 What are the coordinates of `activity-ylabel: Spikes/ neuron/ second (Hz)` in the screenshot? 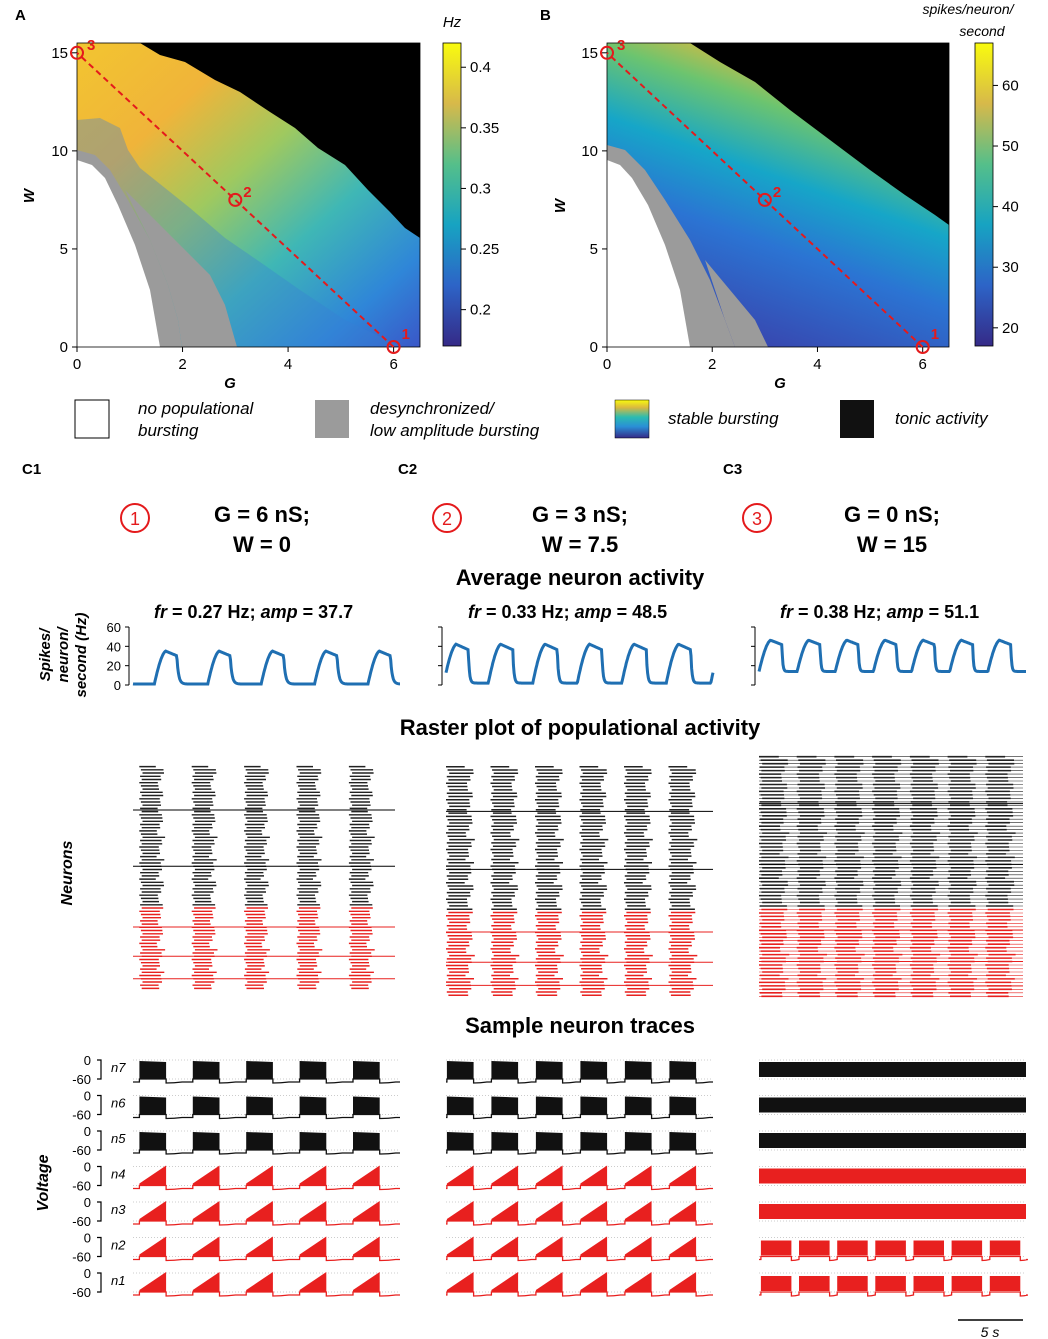 It's located at (63, 654).